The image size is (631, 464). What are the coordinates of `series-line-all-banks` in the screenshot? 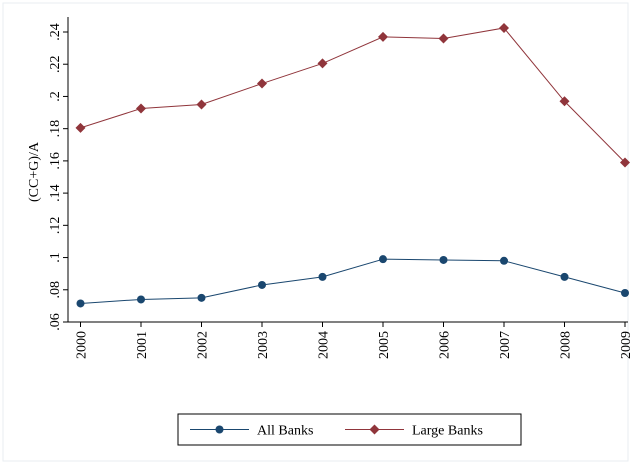 It's located at (353, 281).